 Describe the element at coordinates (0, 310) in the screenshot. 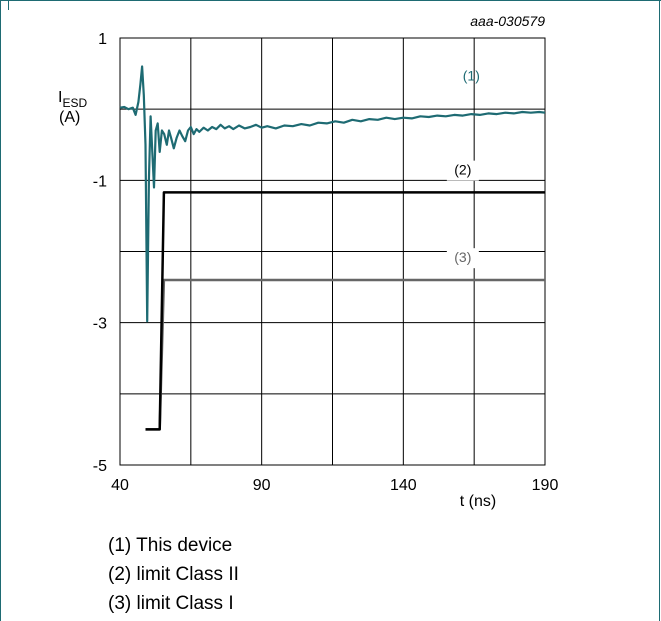

I see `figure-frame-left` at that location.